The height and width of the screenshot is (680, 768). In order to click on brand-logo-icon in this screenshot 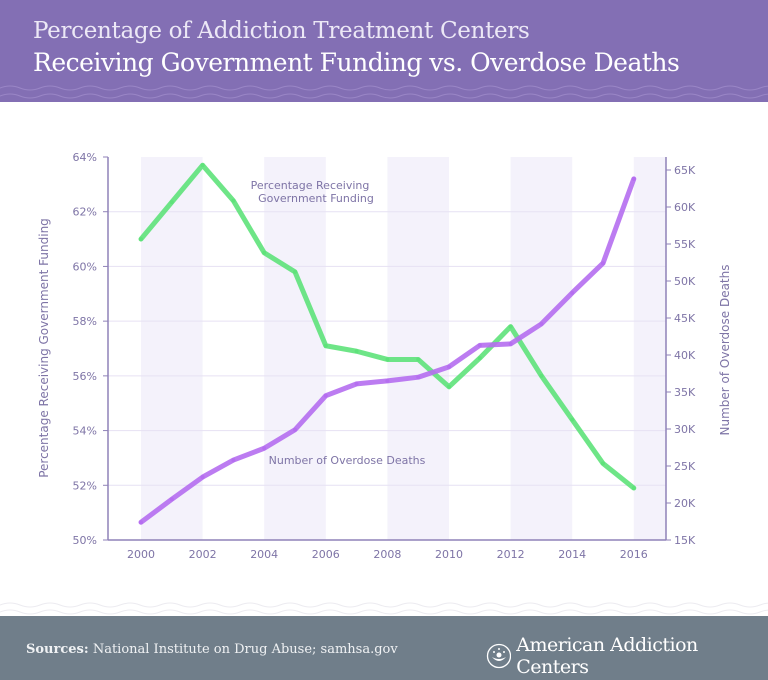, I will do `click(499, 656)`.